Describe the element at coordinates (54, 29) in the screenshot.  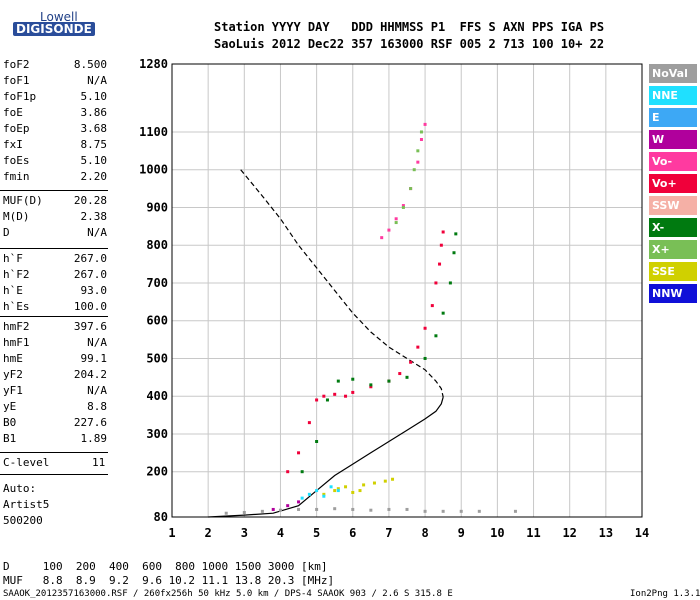
I see `brand-logo-line2: DIGISONDE` at that location.